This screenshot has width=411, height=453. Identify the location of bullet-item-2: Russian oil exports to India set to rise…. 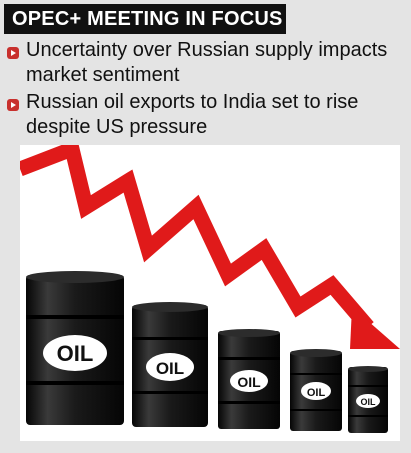
(206, 116).